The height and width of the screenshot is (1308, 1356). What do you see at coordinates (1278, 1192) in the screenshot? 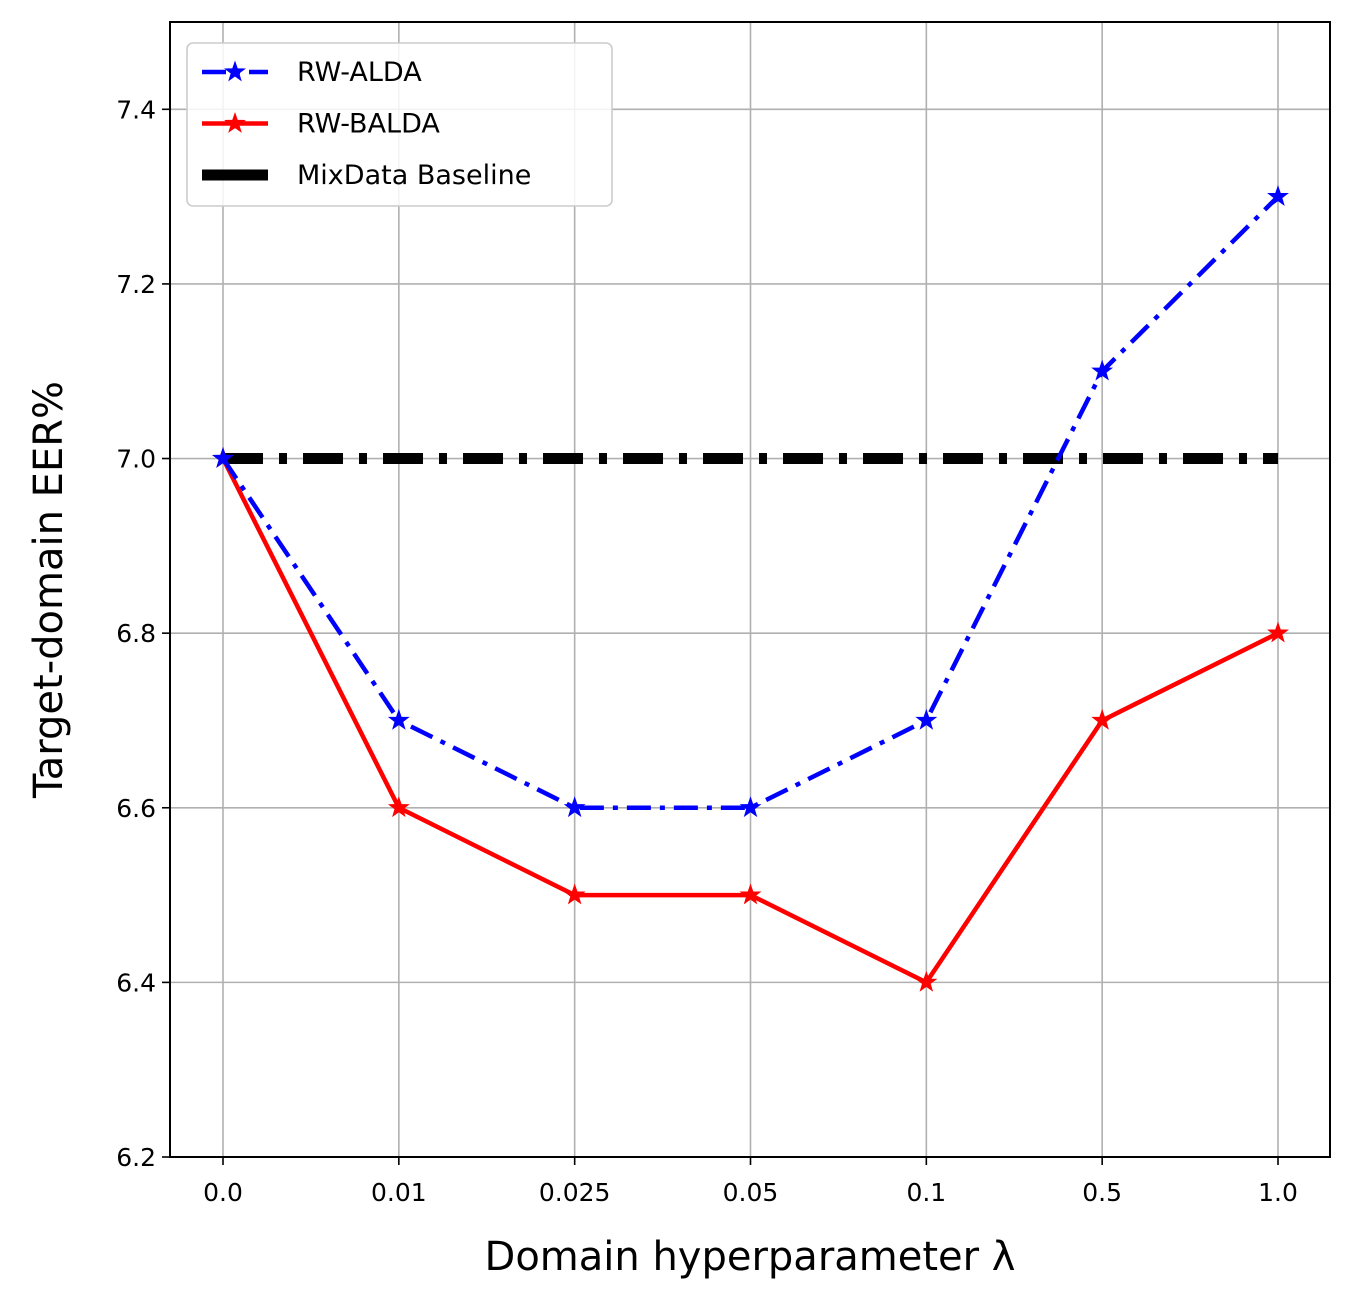
I see `x-tick-label: 1.0` at bounding box center [1278, 1192].